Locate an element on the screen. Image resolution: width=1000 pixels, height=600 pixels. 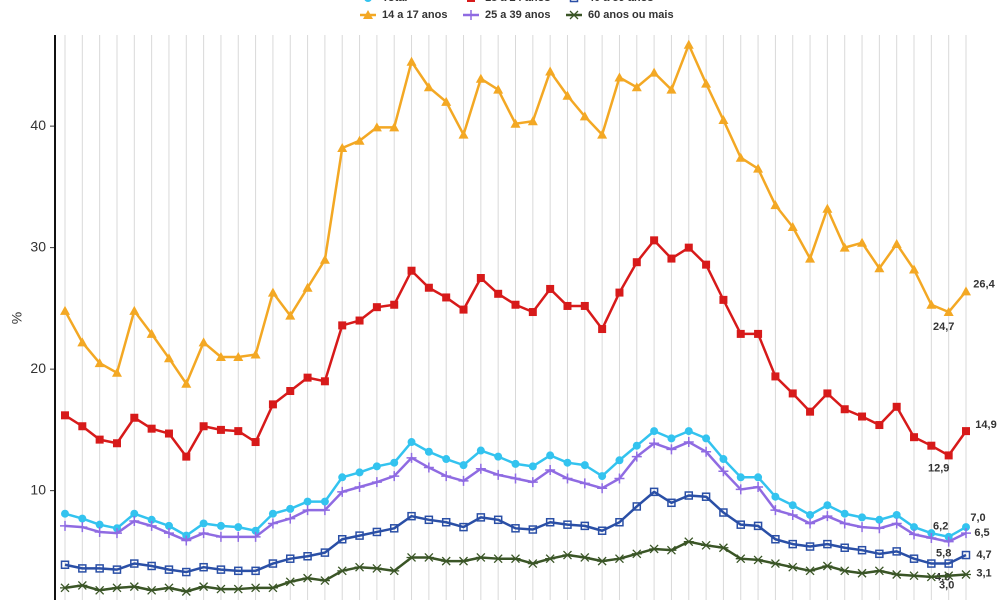
legend-label: 14 a 17 anos is located at coordinates (414, 15).